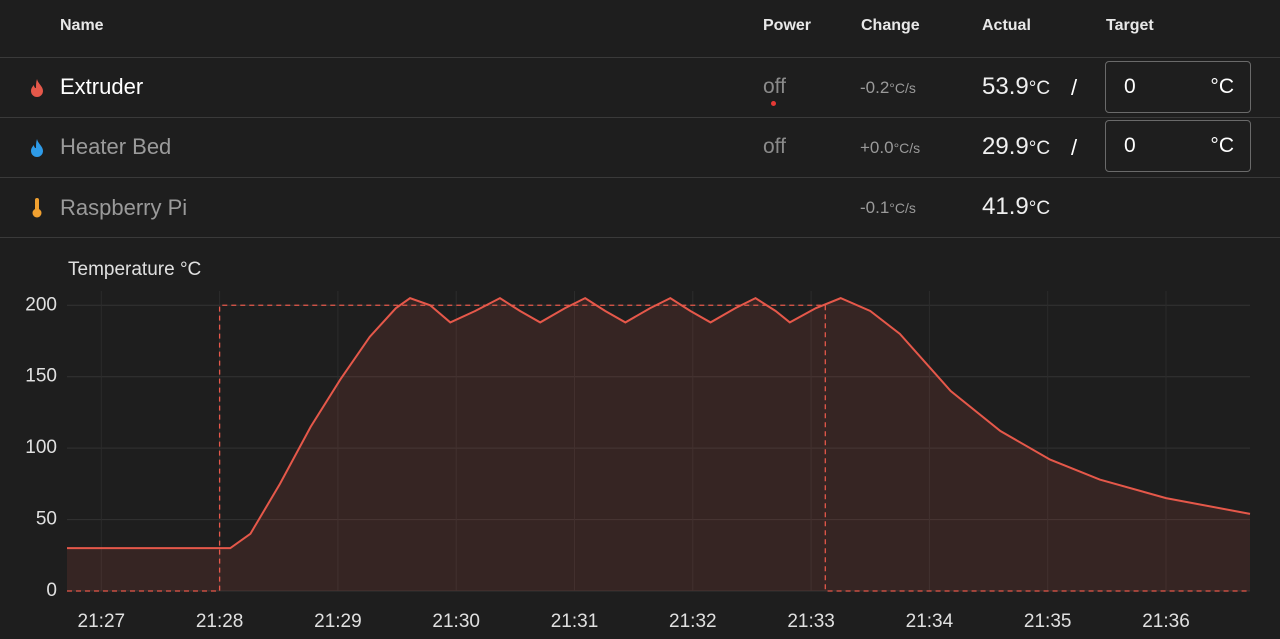 This screenshot has width=1280, height=639. What do you see at coordinates (102, 621) in the screenshot?
I see `x-tick-label: 21:27` at bounding box center [102, 621].